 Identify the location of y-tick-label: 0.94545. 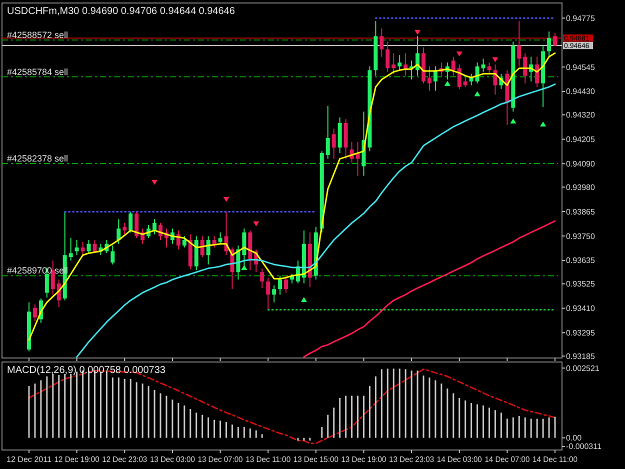
(581, 67).